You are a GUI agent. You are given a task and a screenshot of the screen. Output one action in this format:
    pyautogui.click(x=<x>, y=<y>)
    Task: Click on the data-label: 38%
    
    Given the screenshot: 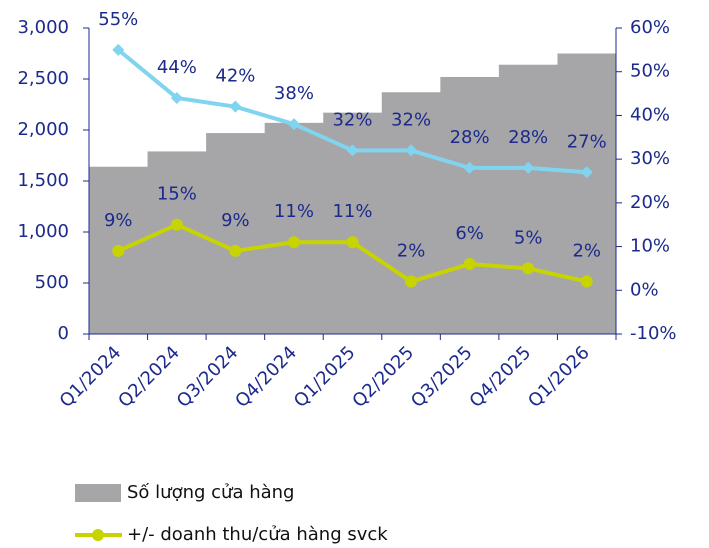 What is the action you would take?
    pyautogui.click(x=294, y=93)
    